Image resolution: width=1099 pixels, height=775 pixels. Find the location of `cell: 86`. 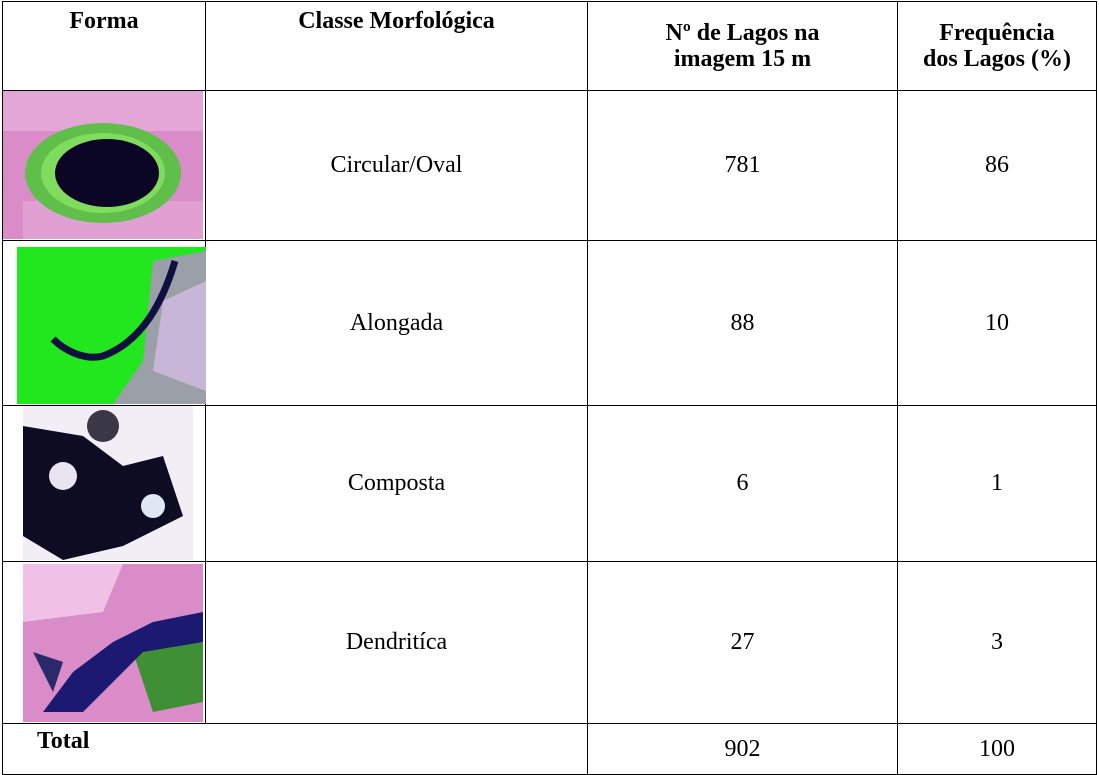

cell: 86 is located at coordinates (997, 165).